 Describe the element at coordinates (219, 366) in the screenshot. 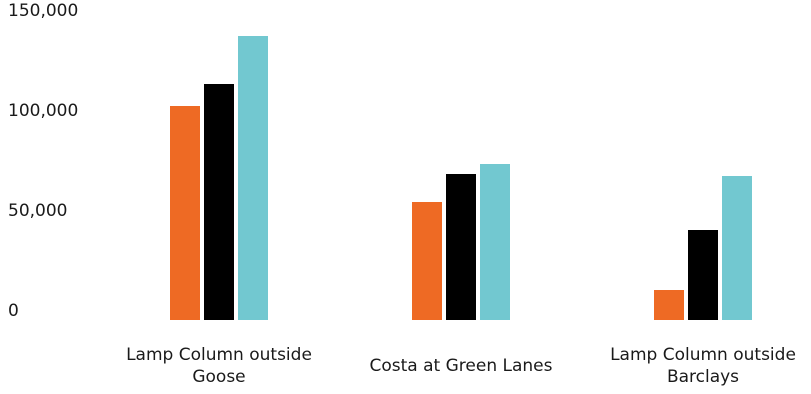

I see `x-tick-label: Lamp Column outside Goose` at that location.